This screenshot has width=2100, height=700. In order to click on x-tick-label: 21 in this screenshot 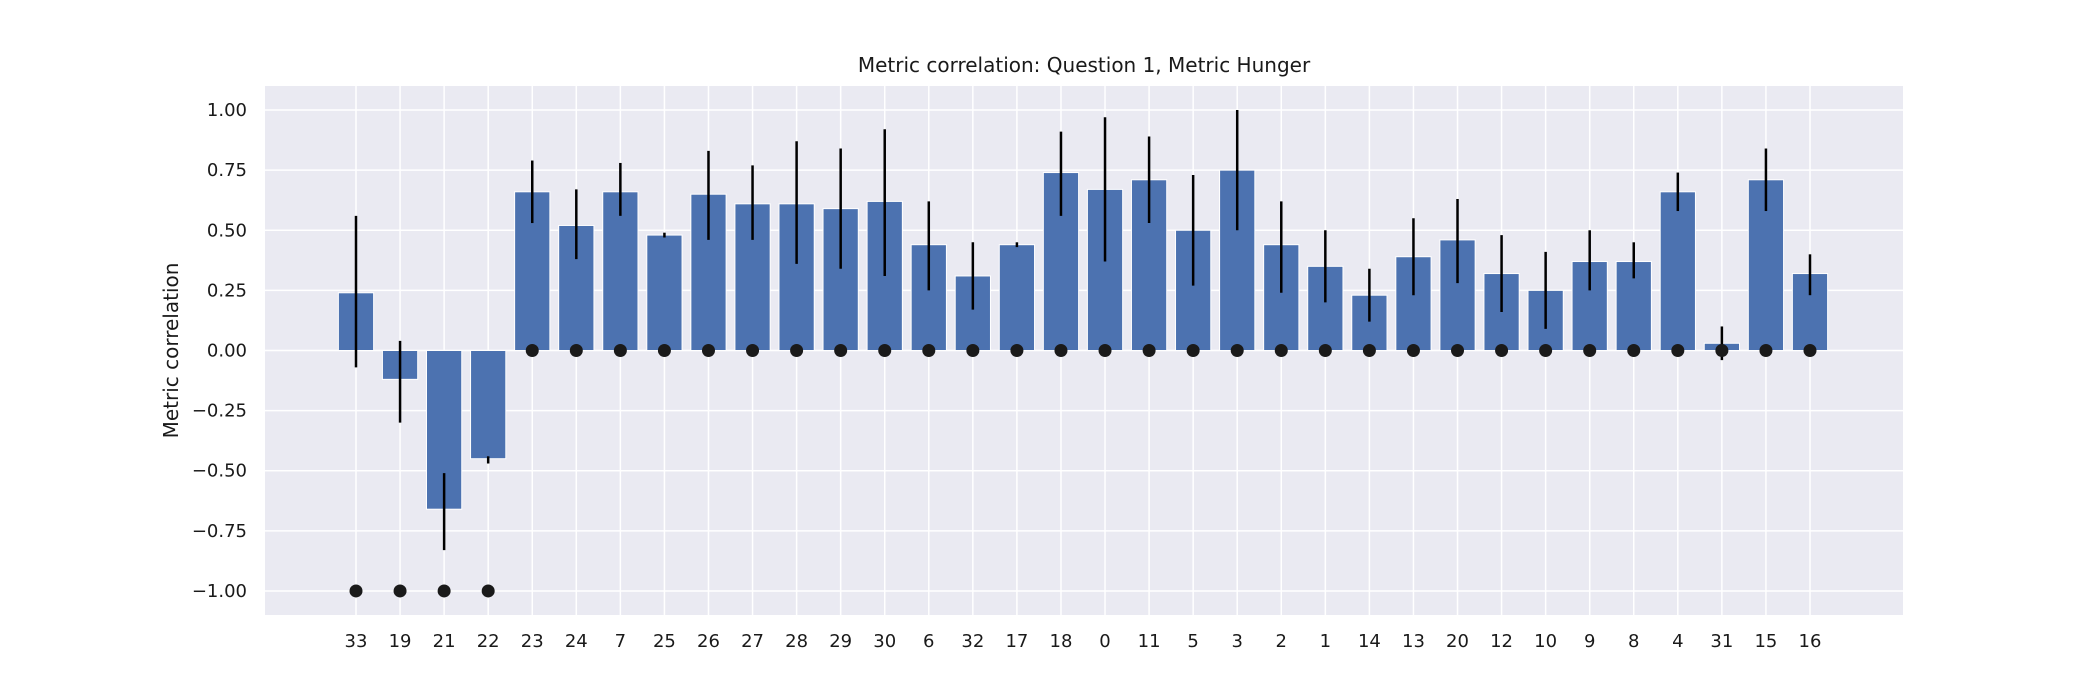, I will do `click(444, 641)`.